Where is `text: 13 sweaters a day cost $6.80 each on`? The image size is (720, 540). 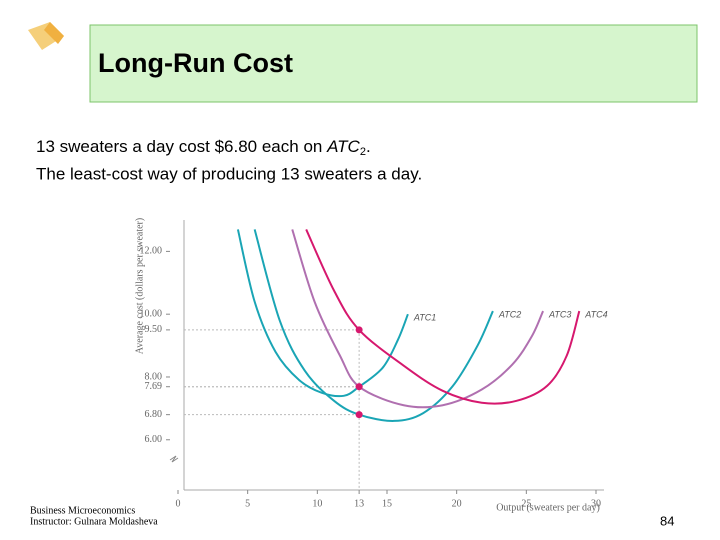
text: 13 sweaters a day cost $6.80 each on is located at coordinates (181, 146).